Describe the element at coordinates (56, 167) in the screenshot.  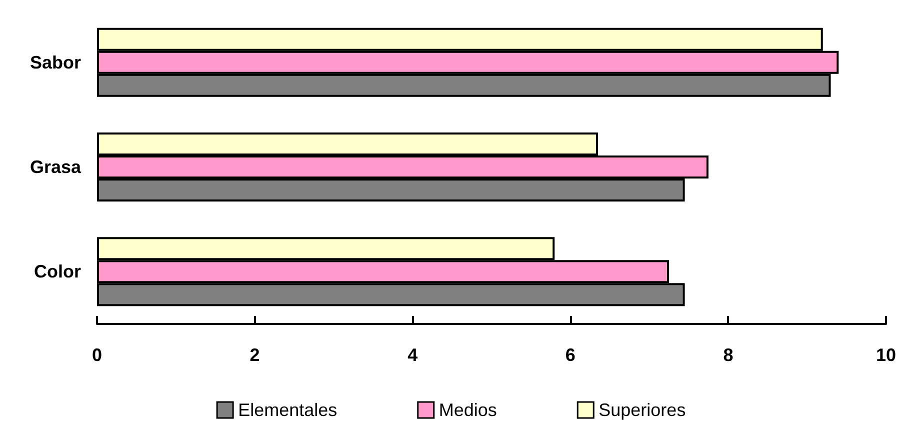
I see `y-tick-label: Grasa` at that location.